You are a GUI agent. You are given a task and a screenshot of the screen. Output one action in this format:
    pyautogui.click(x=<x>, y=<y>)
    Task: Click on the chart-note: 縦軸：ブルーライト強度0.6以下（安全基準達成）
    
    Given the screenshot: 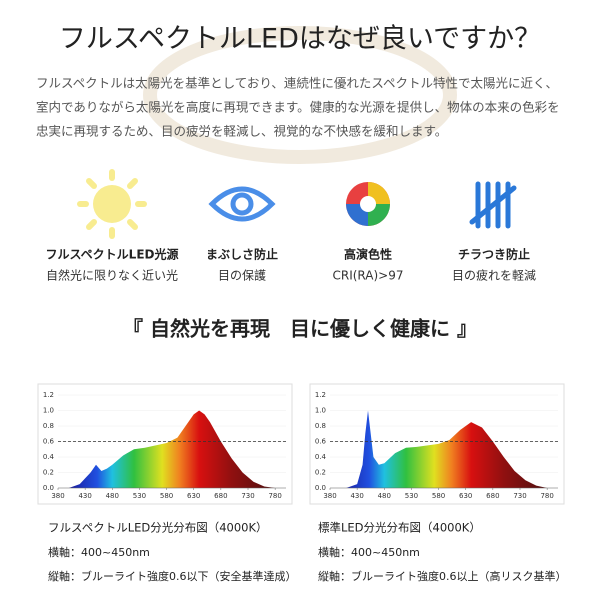 What is the action you would take?
    pyautogui.click(x=172, y=576)
    